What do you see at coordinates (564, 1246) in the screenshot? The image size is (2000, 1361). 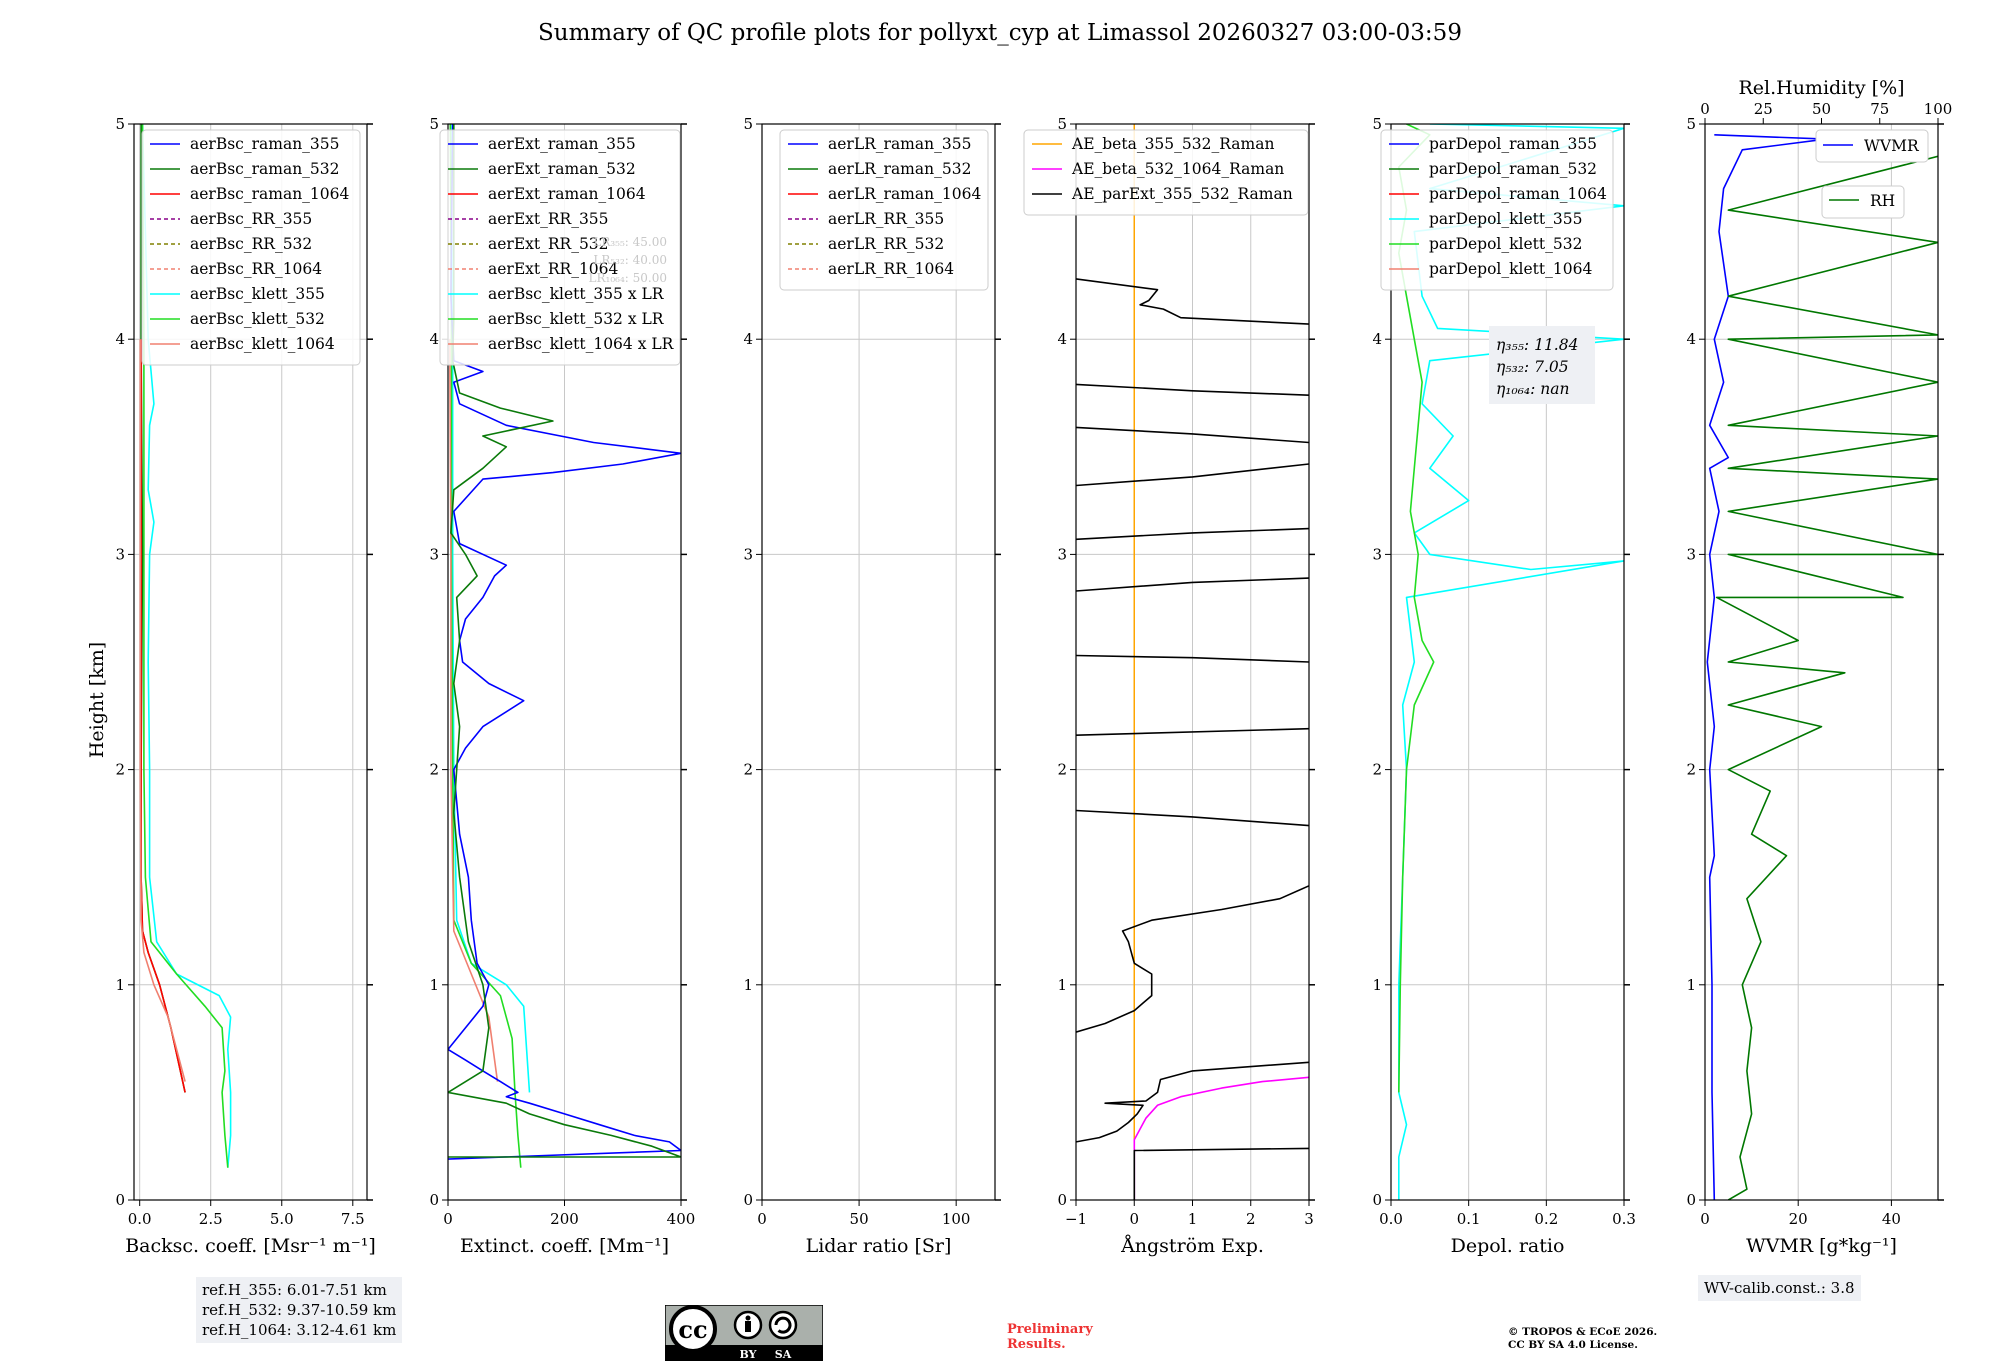 I see `x-axis-label: Extinct. coeff. [Mm⁻¹]` at bounding box center [564, 1246].